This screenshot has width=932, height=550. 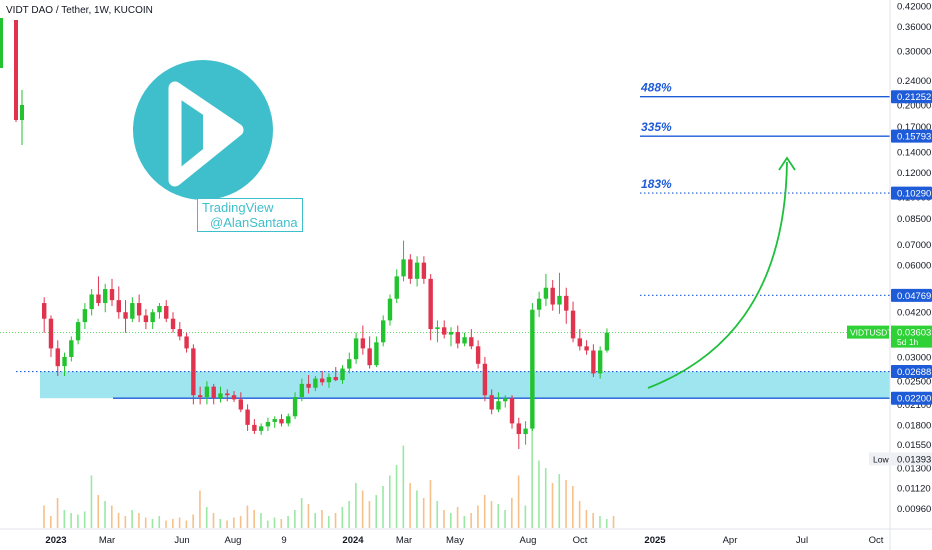 I want to click on time-tick-label: 9, so click(x=283, y=540).